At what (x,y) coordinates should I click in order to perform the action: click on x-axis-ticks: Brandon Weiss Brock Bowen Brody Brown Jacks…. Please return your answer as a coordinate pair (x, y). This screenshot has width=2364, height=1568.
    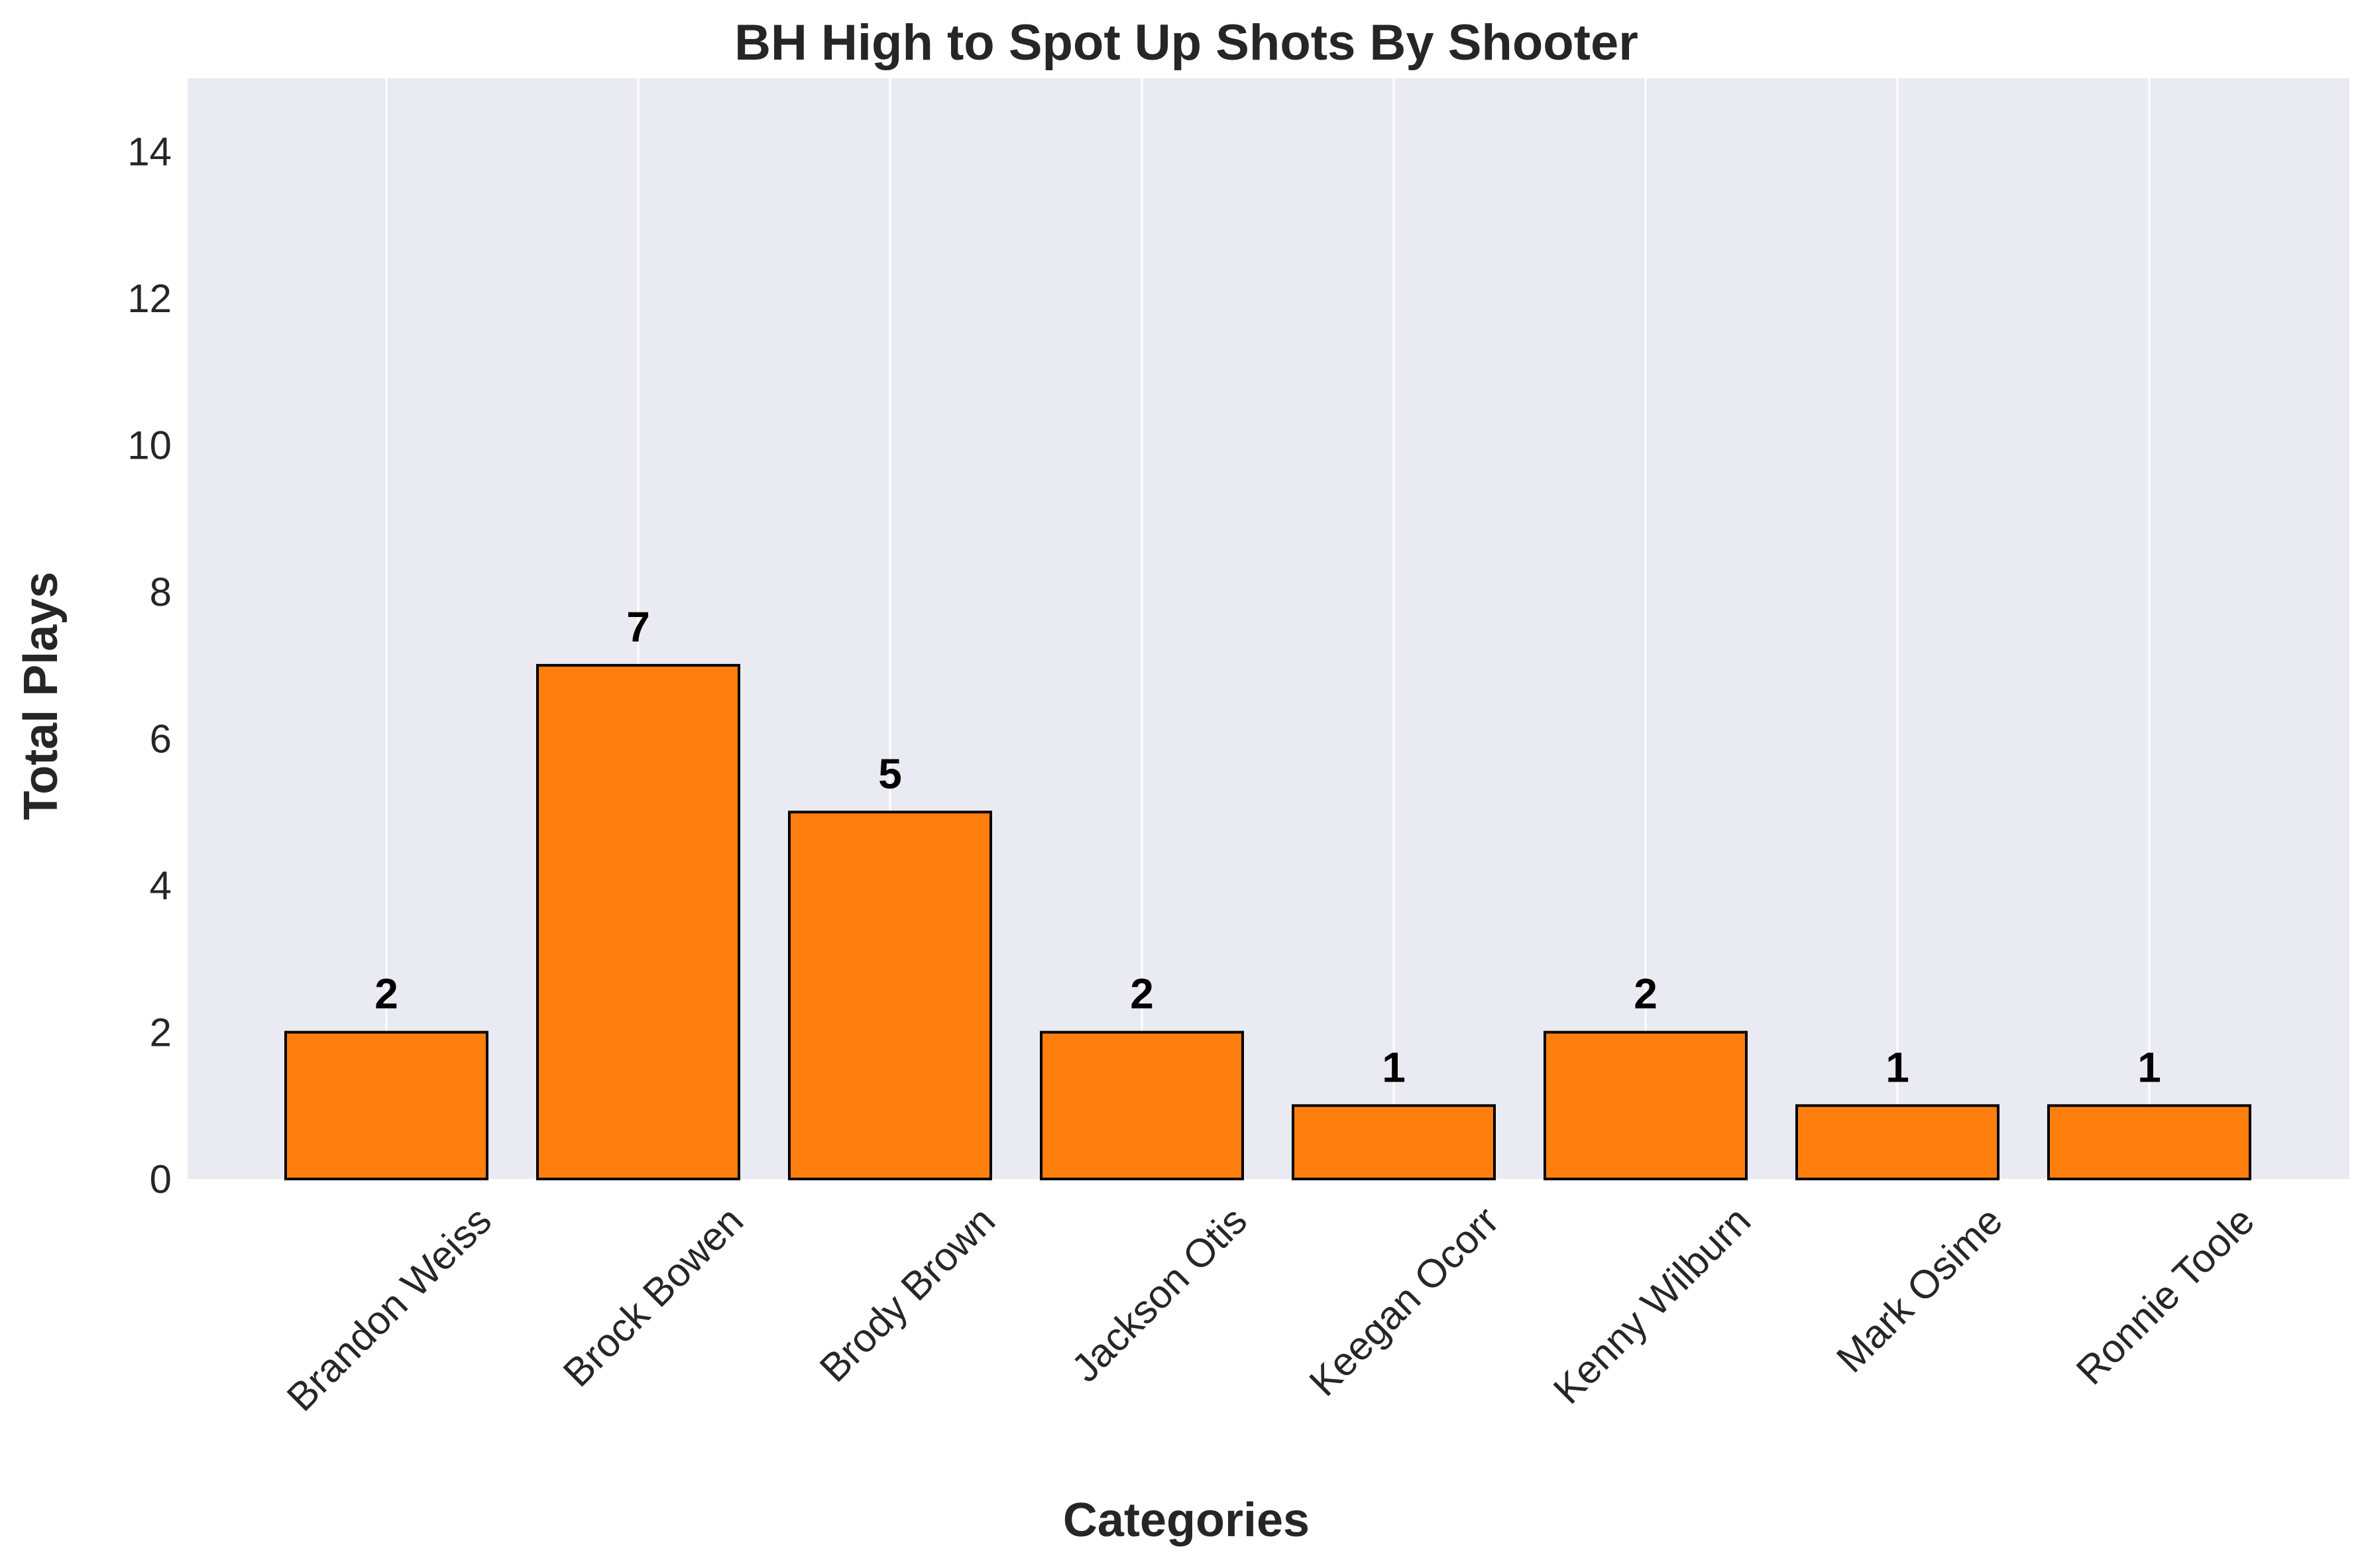
    Looking at the image, I should click on (1270, 1309).